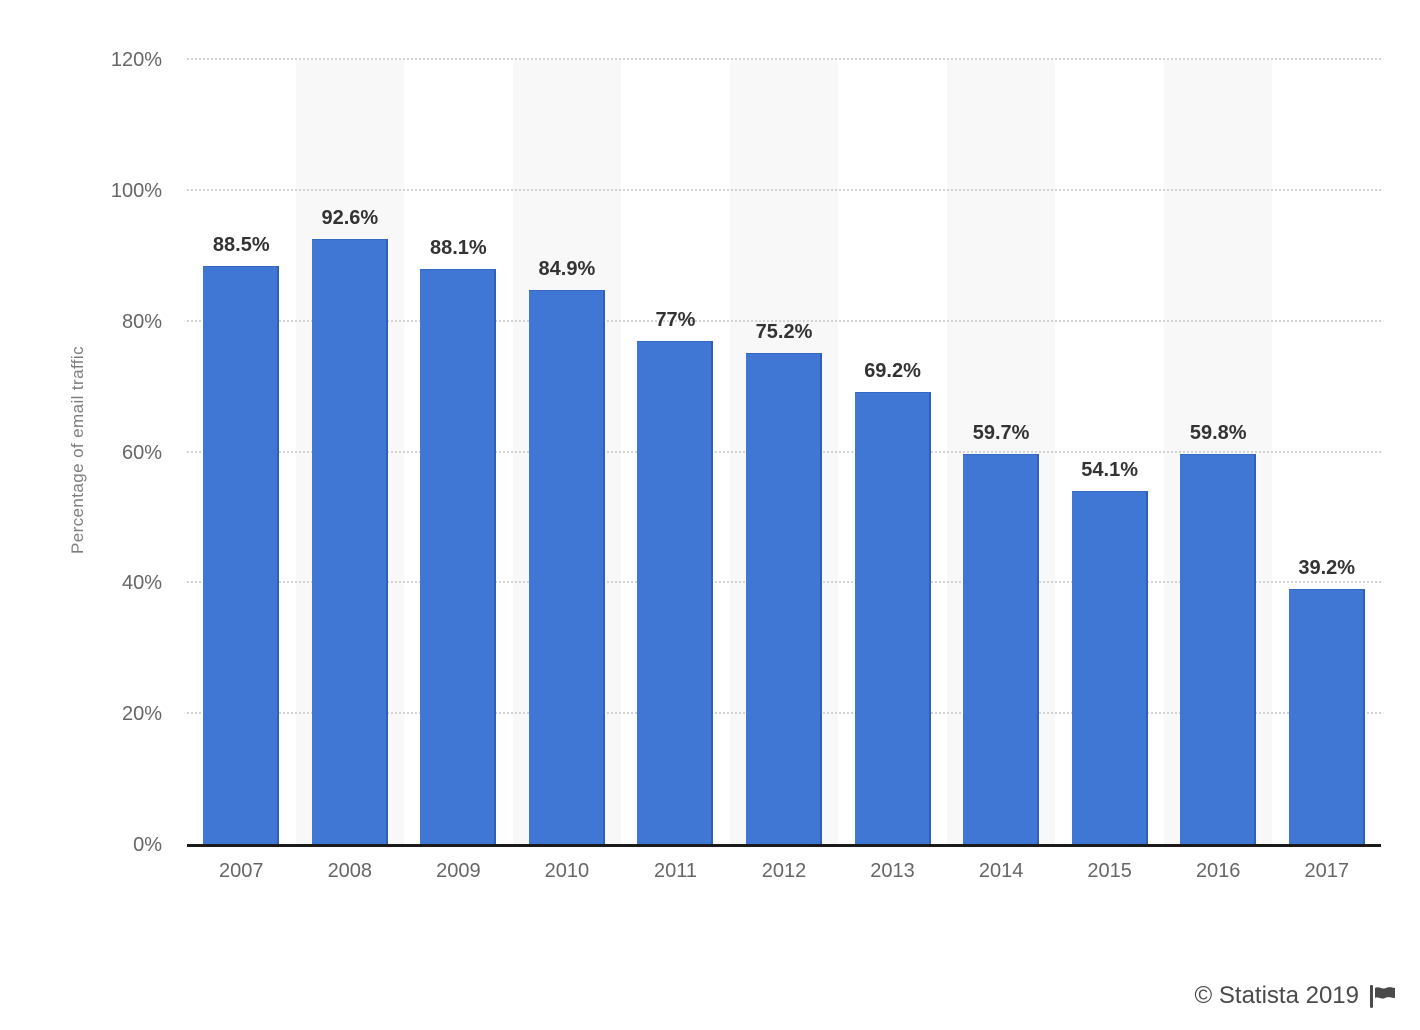  I want to click on x-tick-2009: 2009, so click(458, 871).